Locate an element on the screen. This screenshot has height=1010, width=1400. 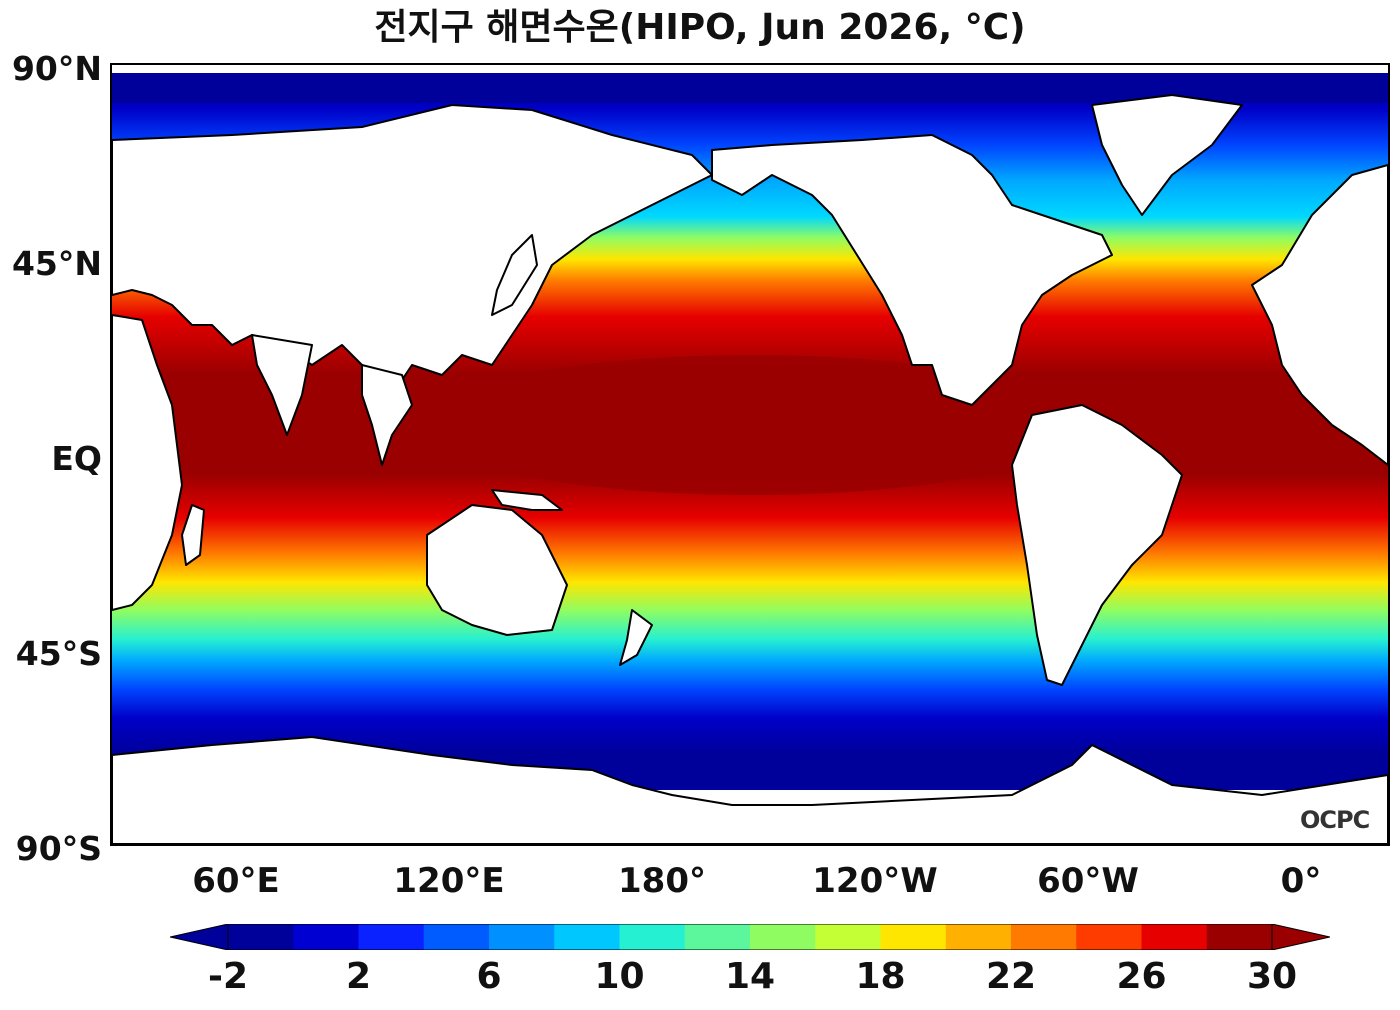
colorbar-tick-label: 10 is located at coordinates (619, 976).